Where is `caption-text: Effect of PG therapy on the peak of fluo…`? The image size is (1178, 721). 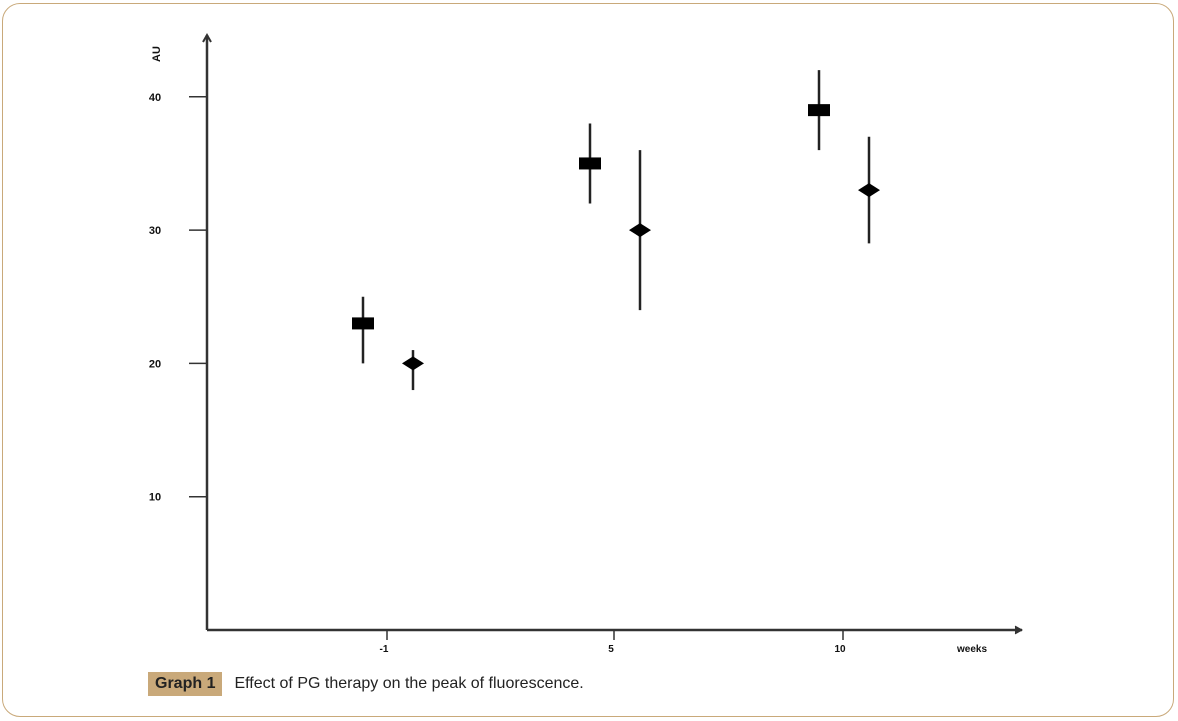 caption-text: Effect of PG therapy on the peak of fluo… is located at coordinates (409, 683).